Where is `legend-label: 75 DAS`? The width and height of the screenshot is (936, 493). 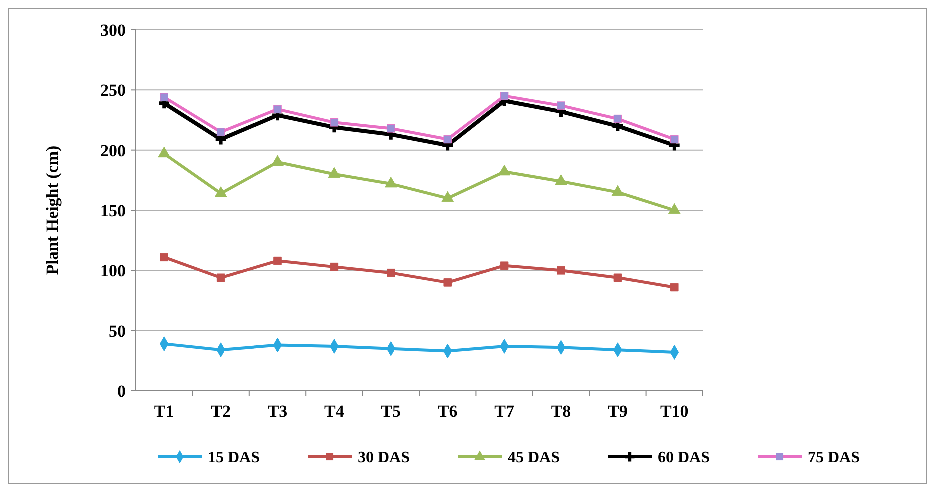
legend-label: 75 DAS is located at coordinates (834, 458).